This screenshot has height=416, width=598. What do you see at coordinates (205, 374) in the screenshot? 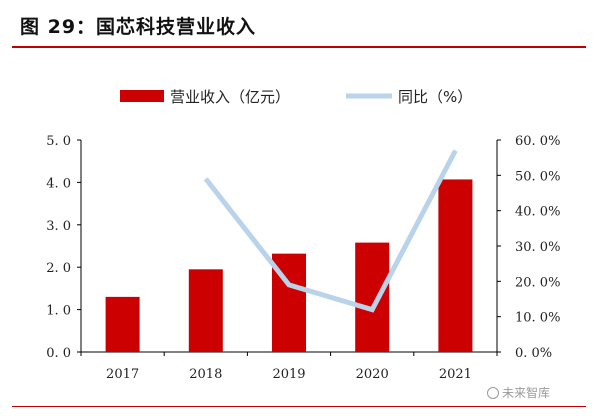
I see `x-axis-tick-label-2018: 2018` at bounding box center [205, 374].